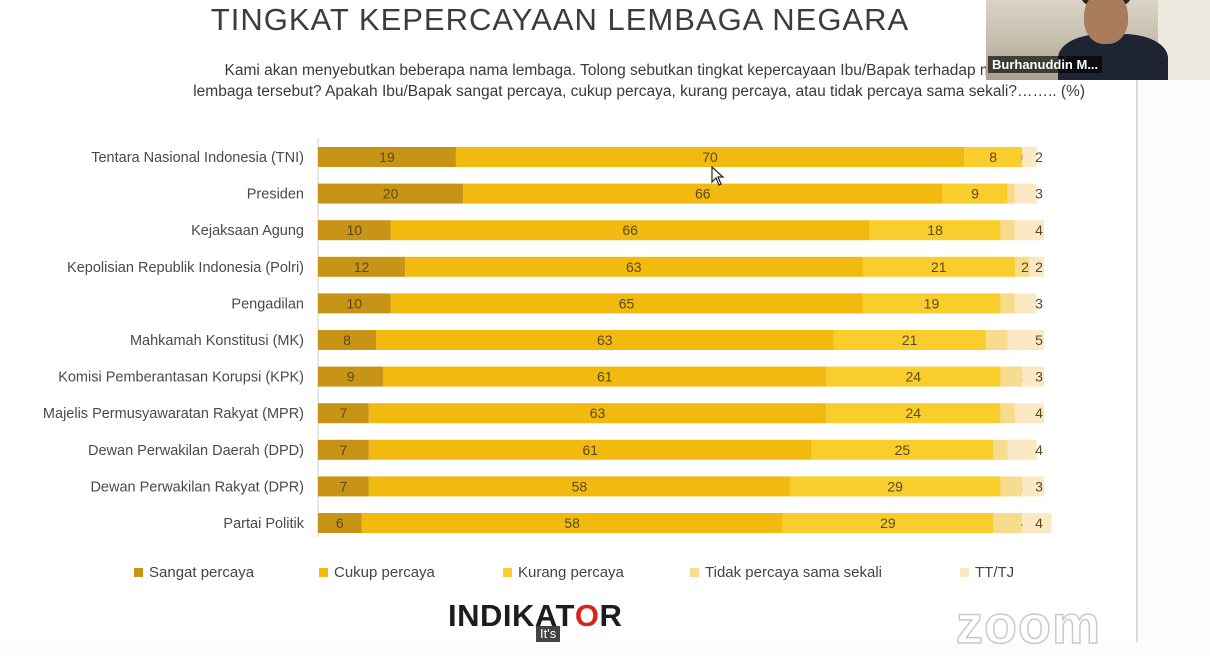 This screenshot has width=1210, height=656. I want to click on slide-title: TINGKAT KEPERCAYAAN LEMBAGA NEGARA, so click(560, 19).